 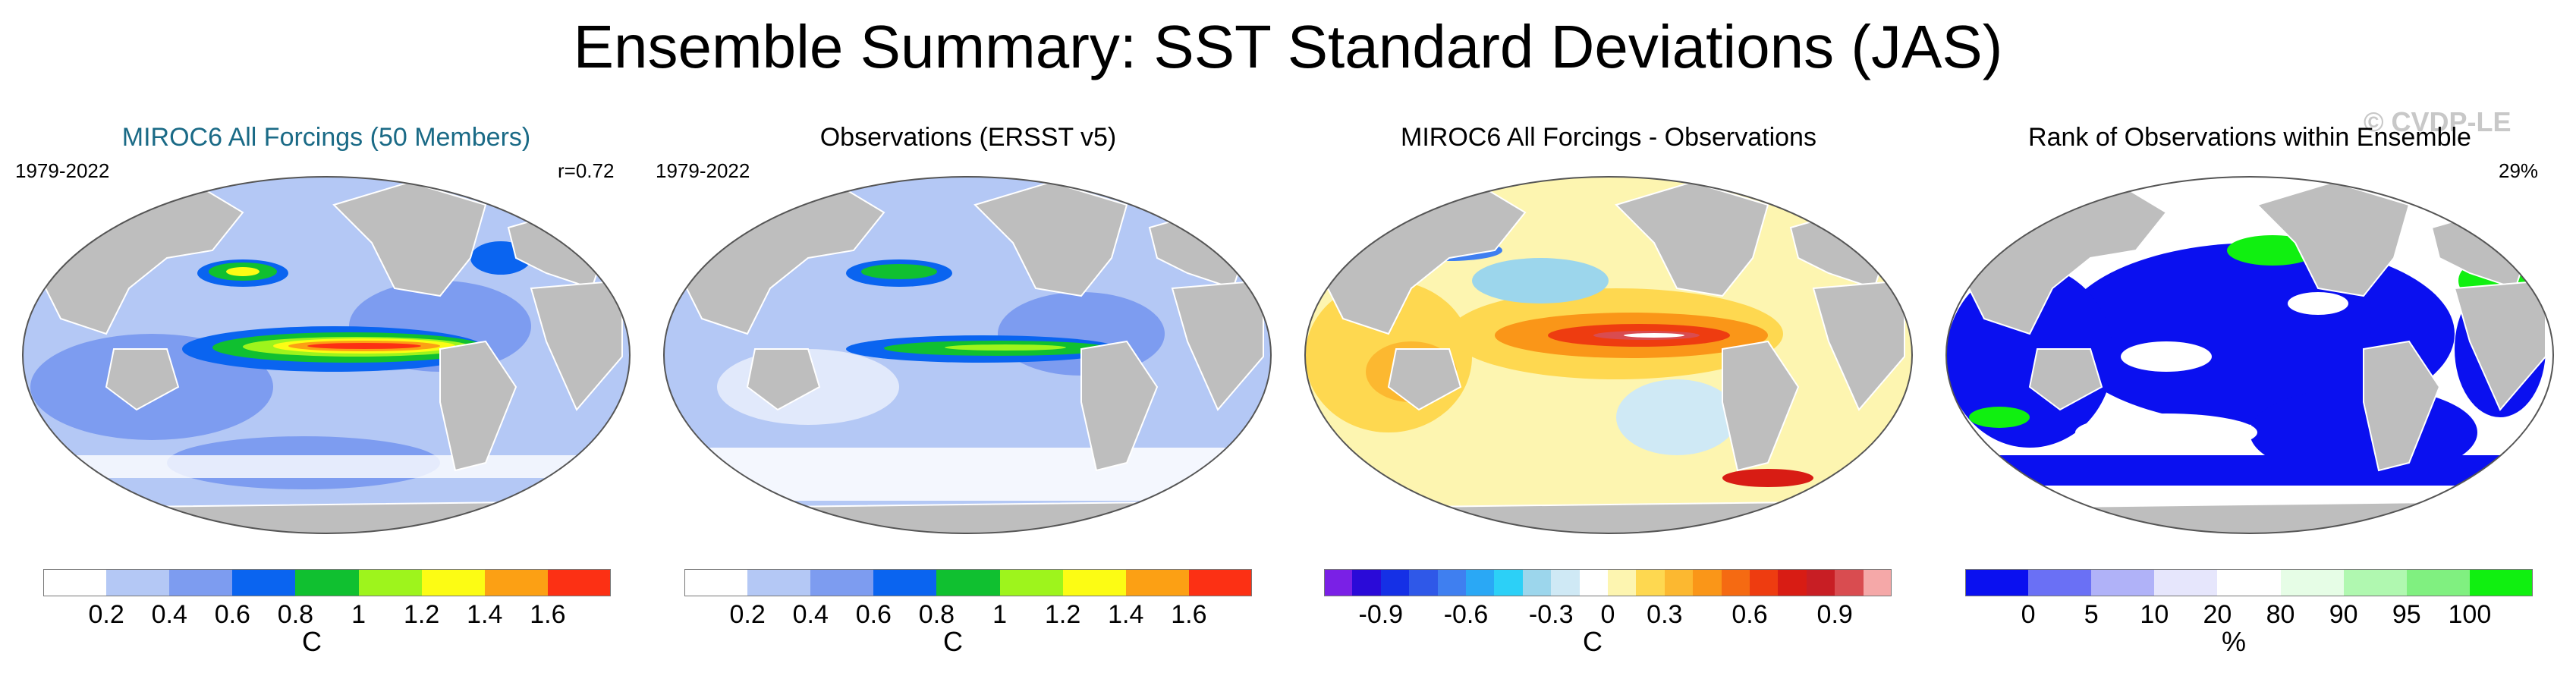 I want to click on colorbar-tick-label: 10, so click(x=2154, y=614).